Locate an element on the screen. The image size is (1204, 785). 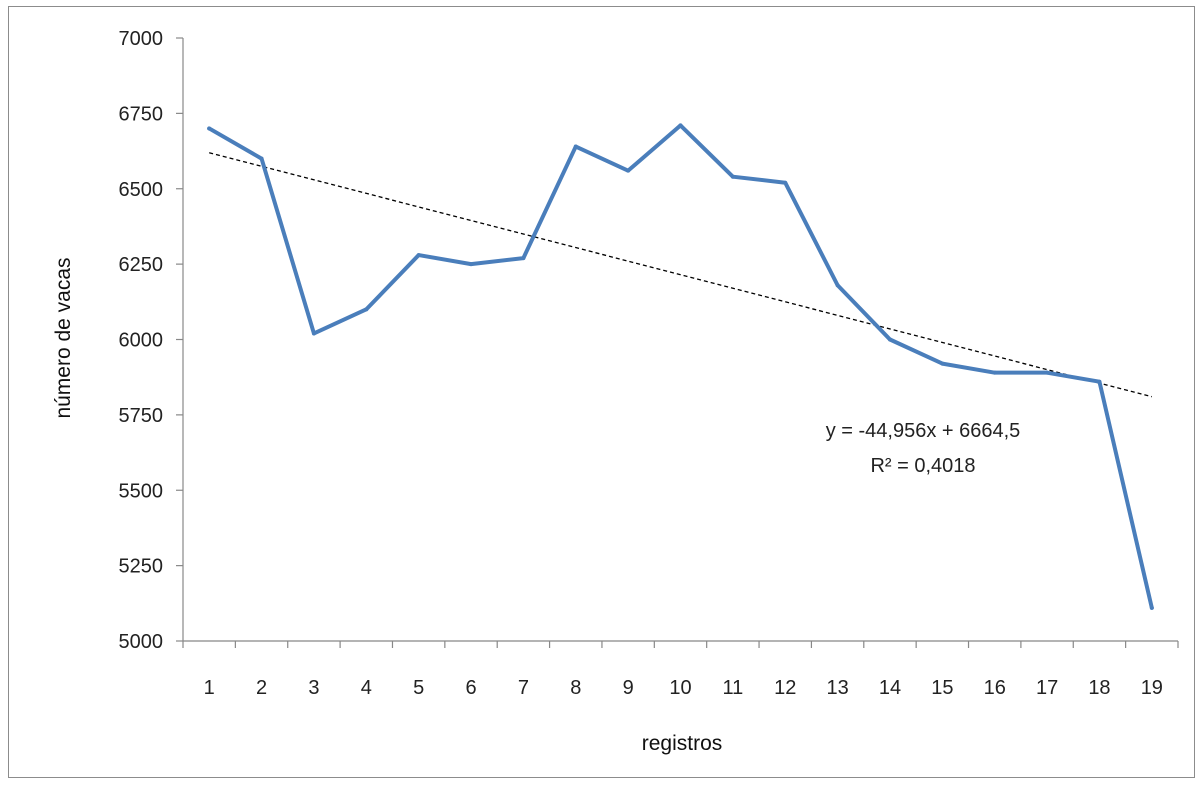
x-tick-label: 1 is located at coordinates (209, 688).